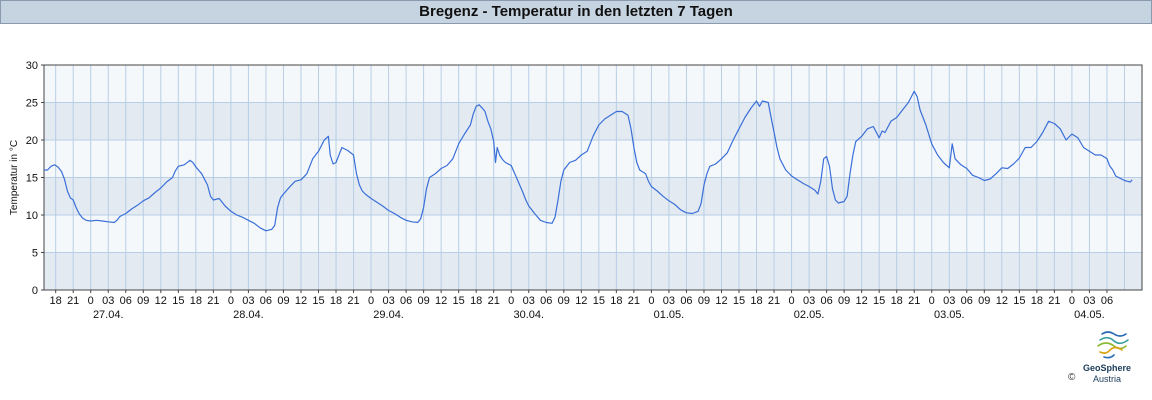  I want to click on x-date-label: 01.05., so click(669, 315).